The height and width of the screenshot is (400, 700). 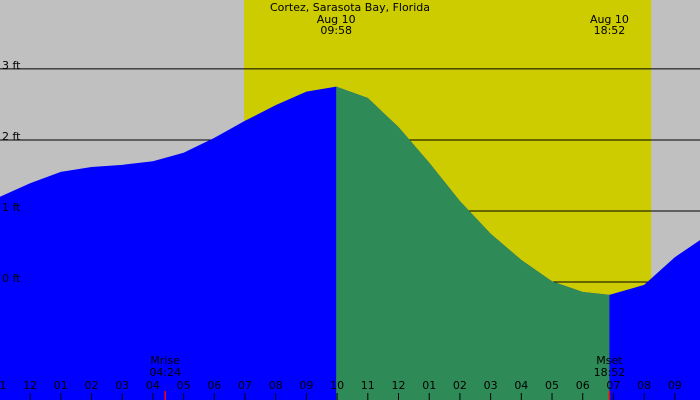 What do you see at coordinates (11, 207) in the screenshot?
I see `y-tick-label: 1 ft` at bounding box center [11, 207].